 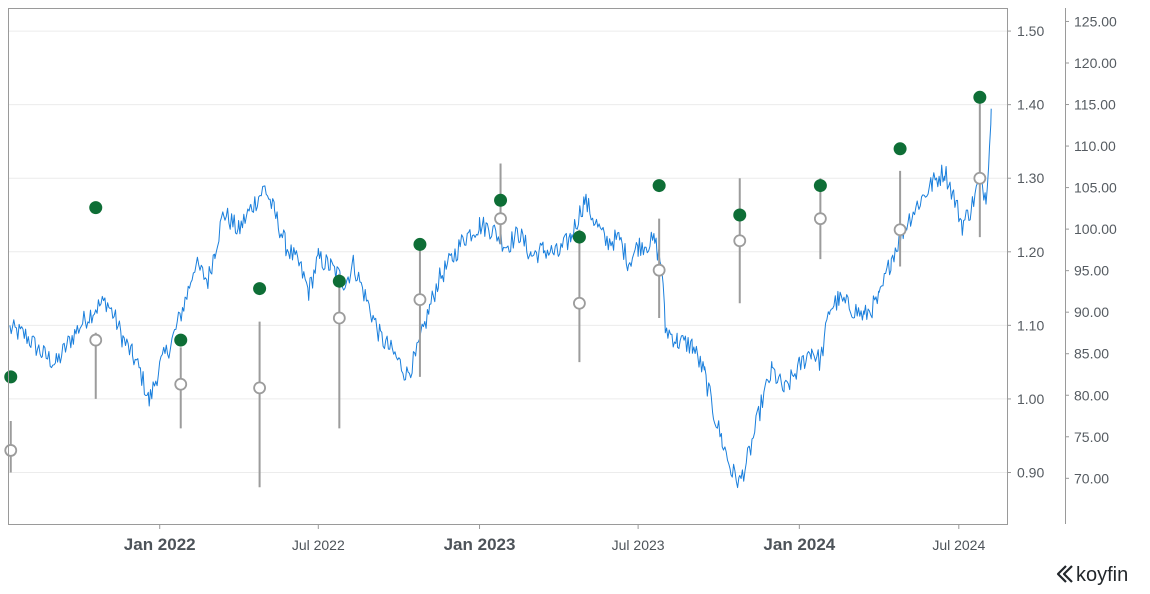 What do you see at coordinates (1095, 63) in the screenshot?
I see `price-tick-label: 120.00` at bounding box center [1095, 63].